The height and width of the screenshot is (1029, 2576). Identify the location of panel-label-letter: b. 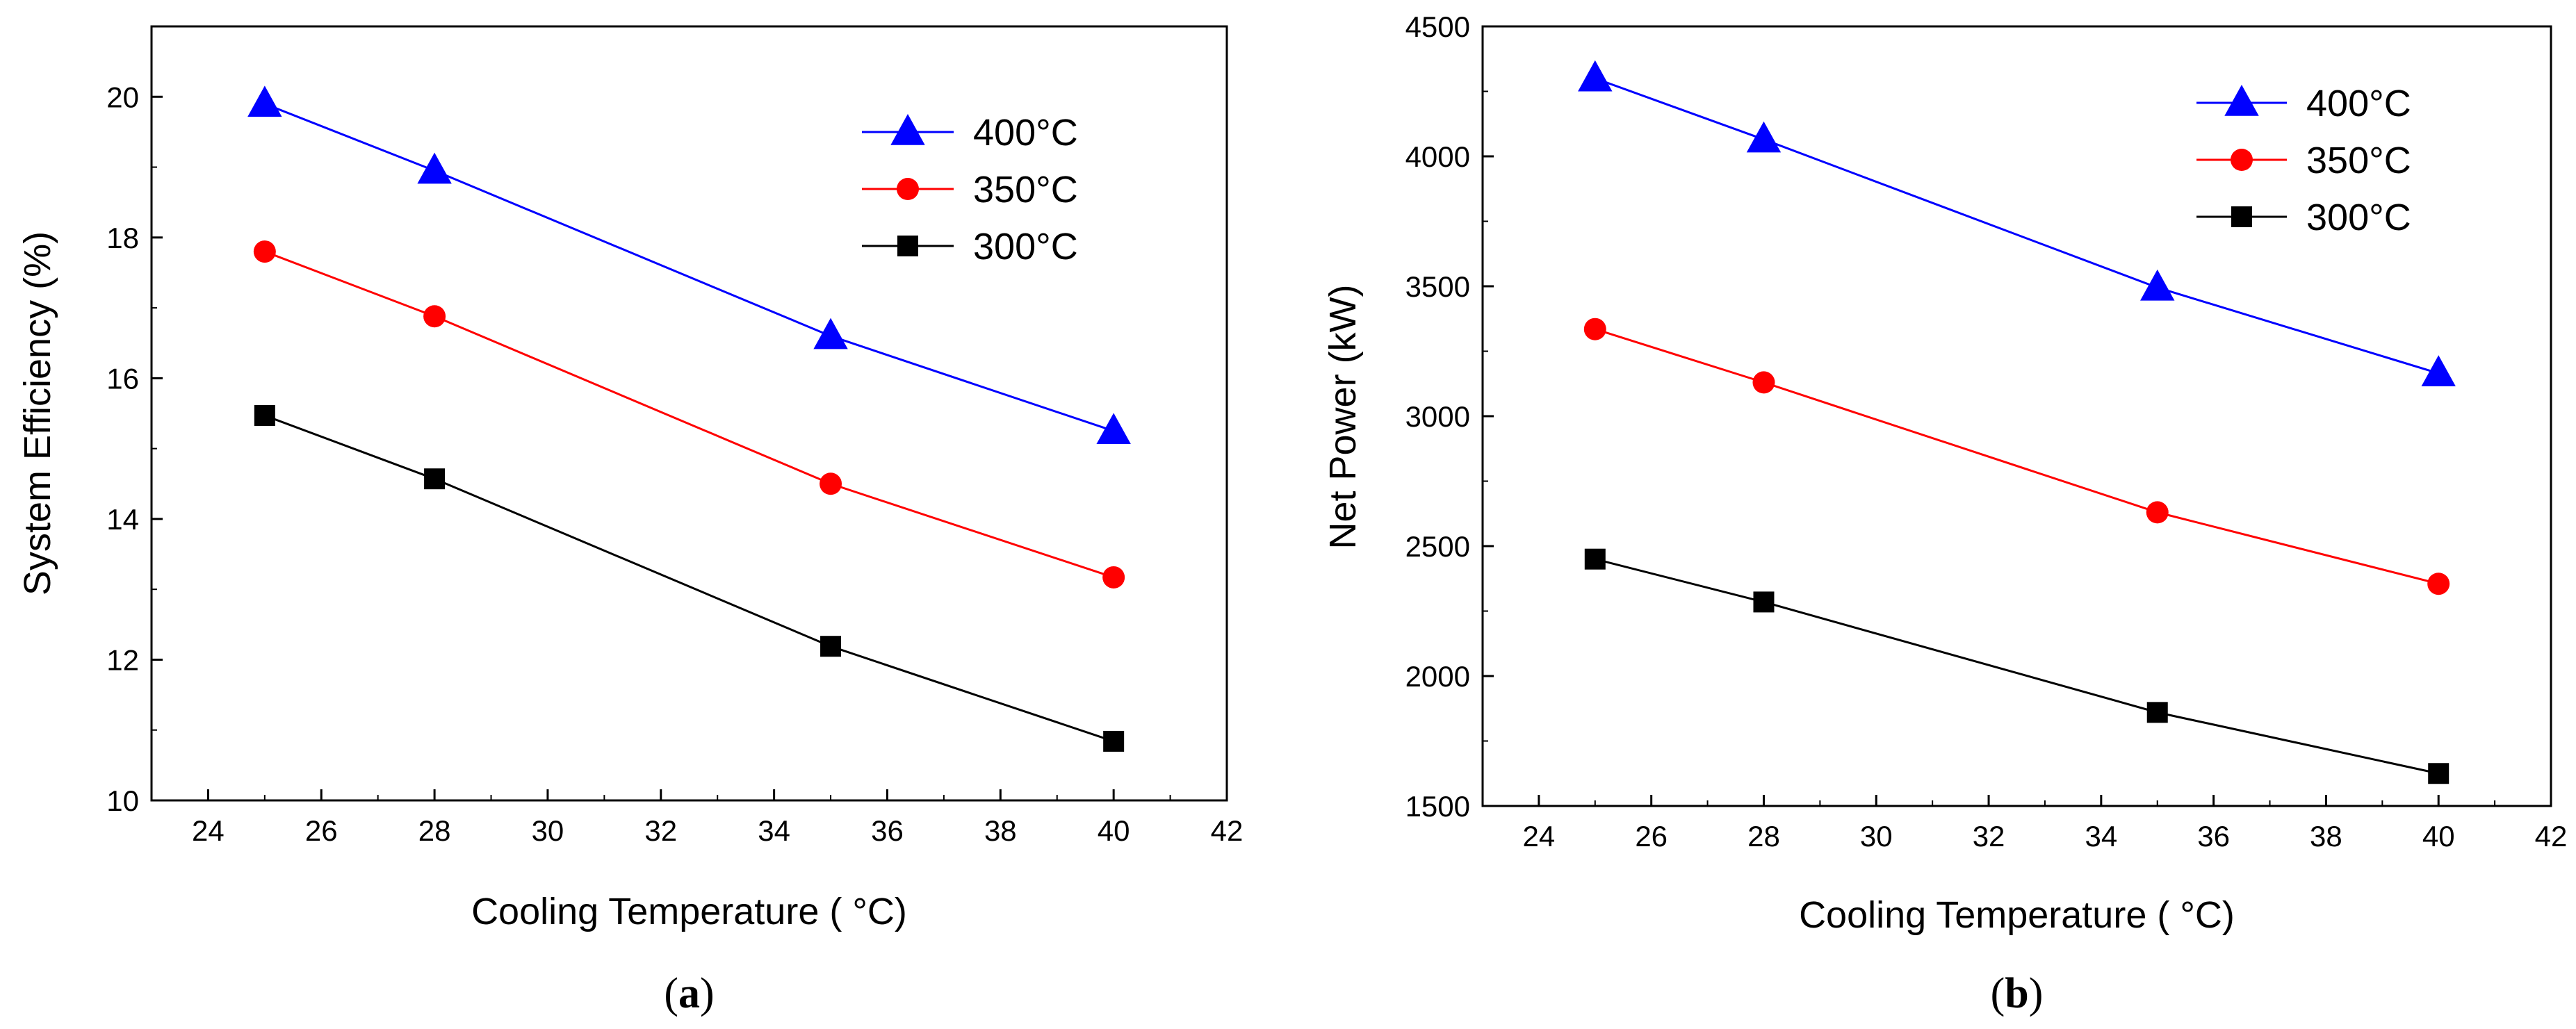
(2017, 993).